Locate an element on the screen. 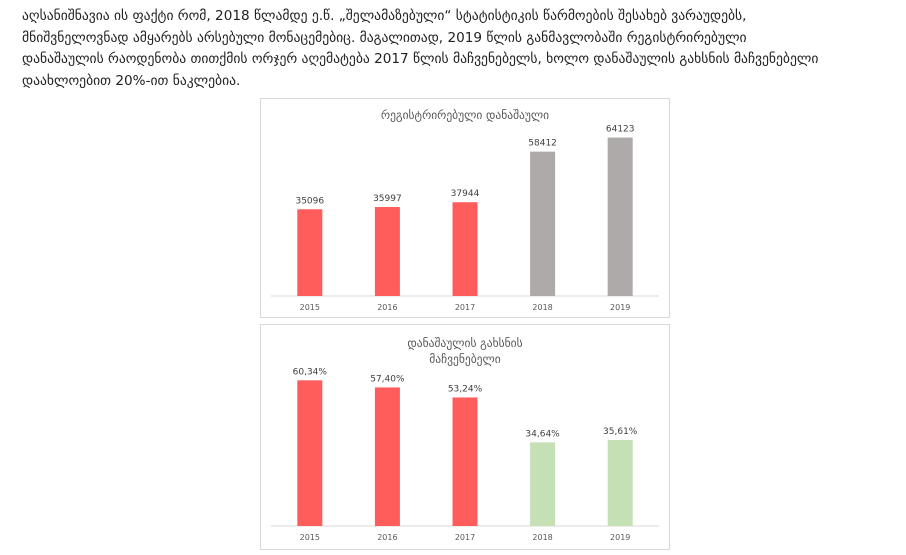  data-label: 58412 is located at coordinates (542, 144).